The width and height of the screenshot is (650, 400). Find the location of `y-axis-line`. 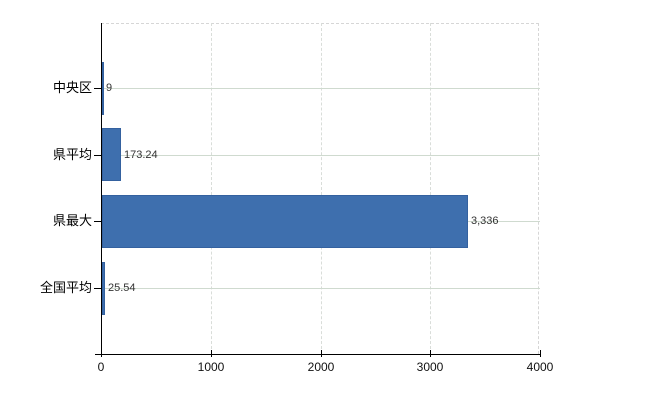

y-axis-line is located at coordinates (101, 188).